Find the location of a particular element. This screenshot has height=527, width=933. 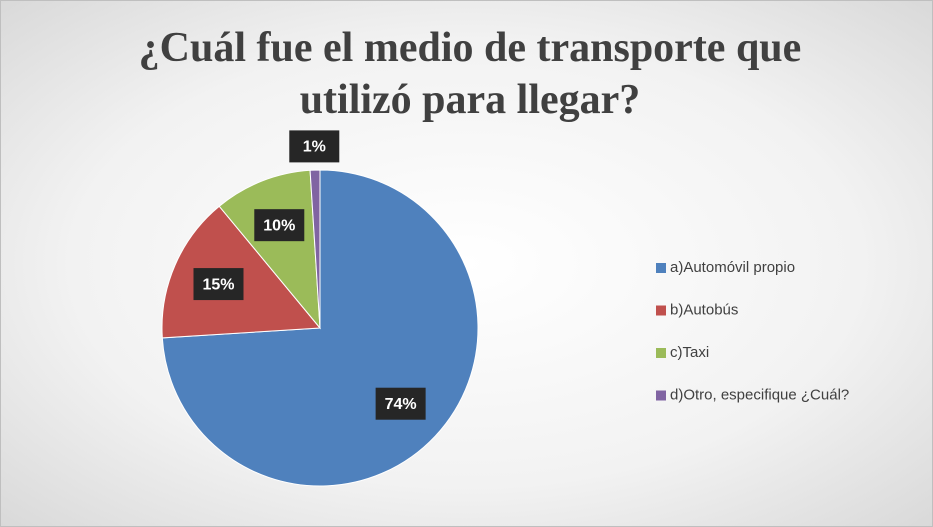

data-label: 15% is located at coordinates (218, 284).